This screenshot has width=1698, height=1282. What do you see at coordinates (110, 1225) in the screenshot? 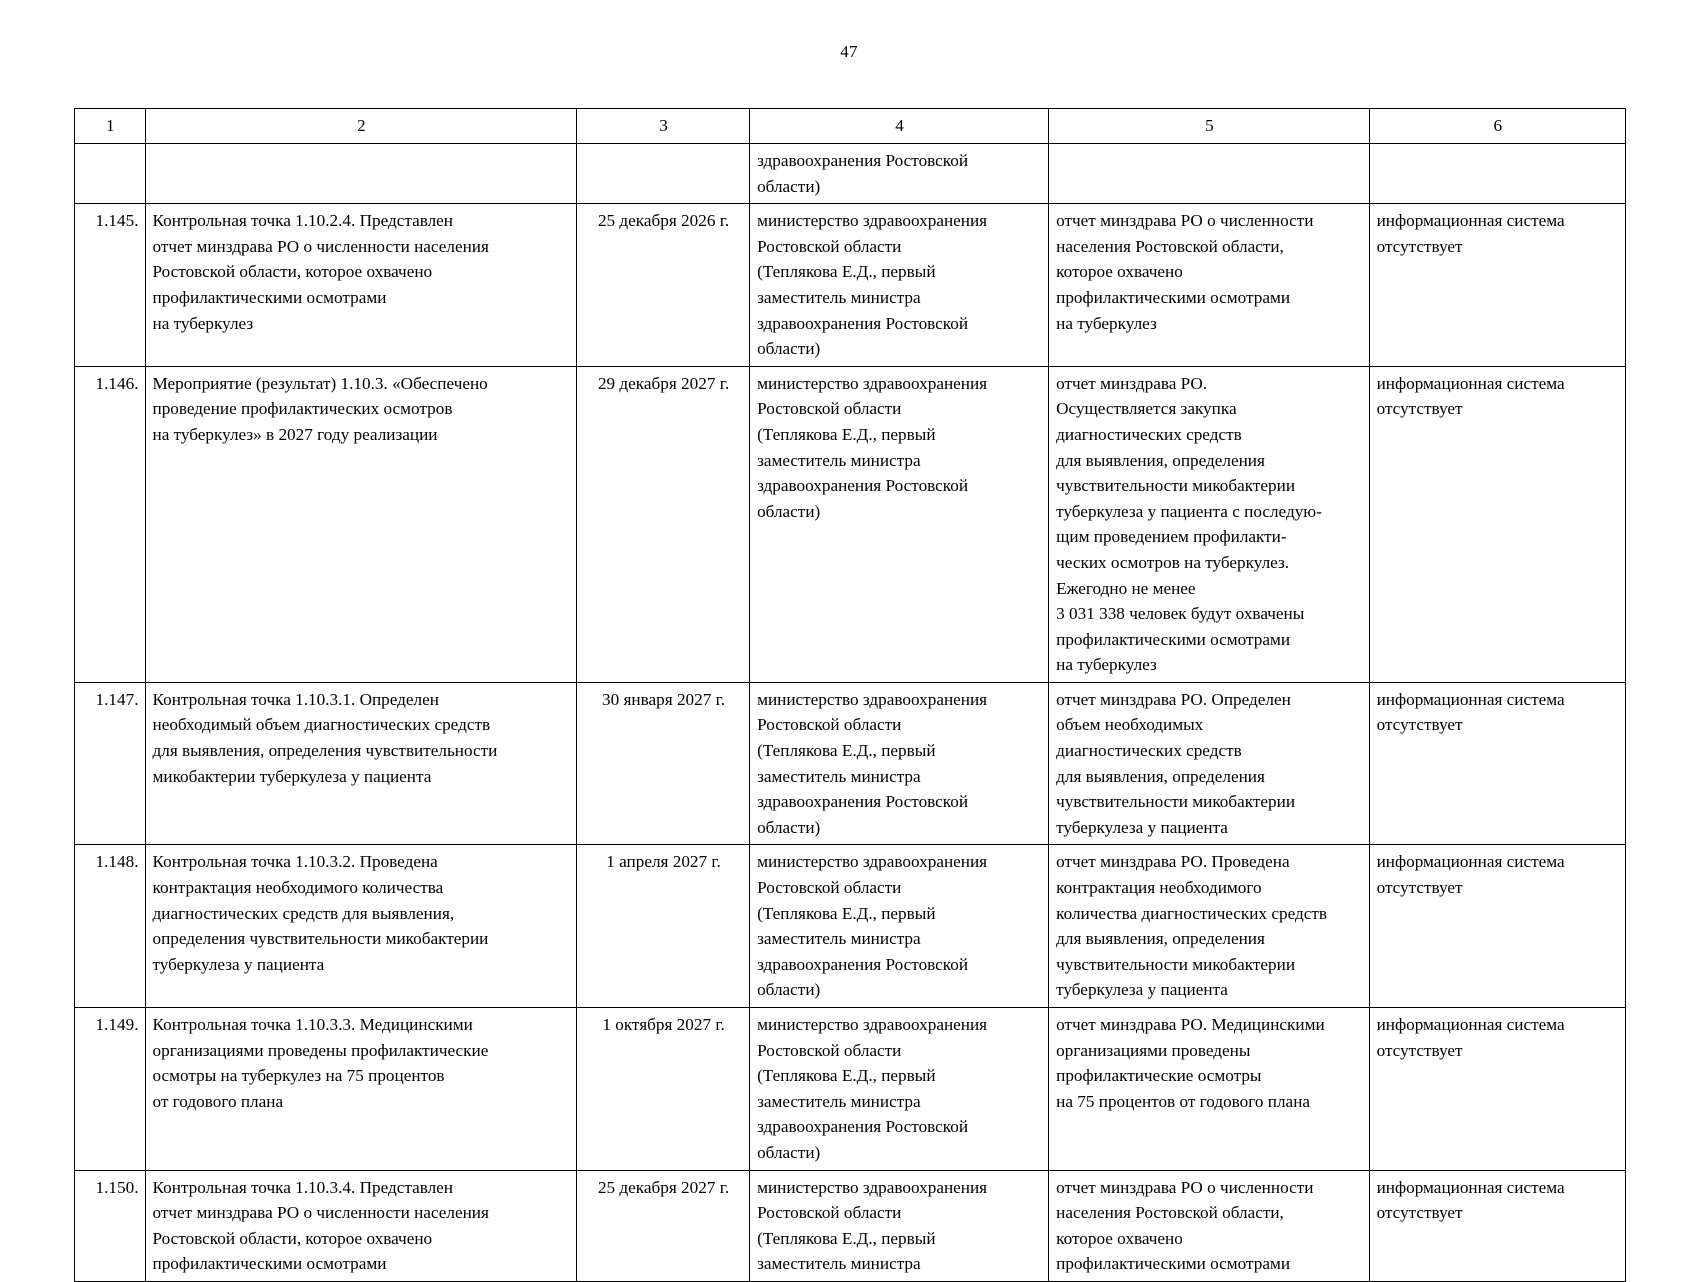
I see `row-1-150-col1: 1.150.` at bounding box center [110, 1225].